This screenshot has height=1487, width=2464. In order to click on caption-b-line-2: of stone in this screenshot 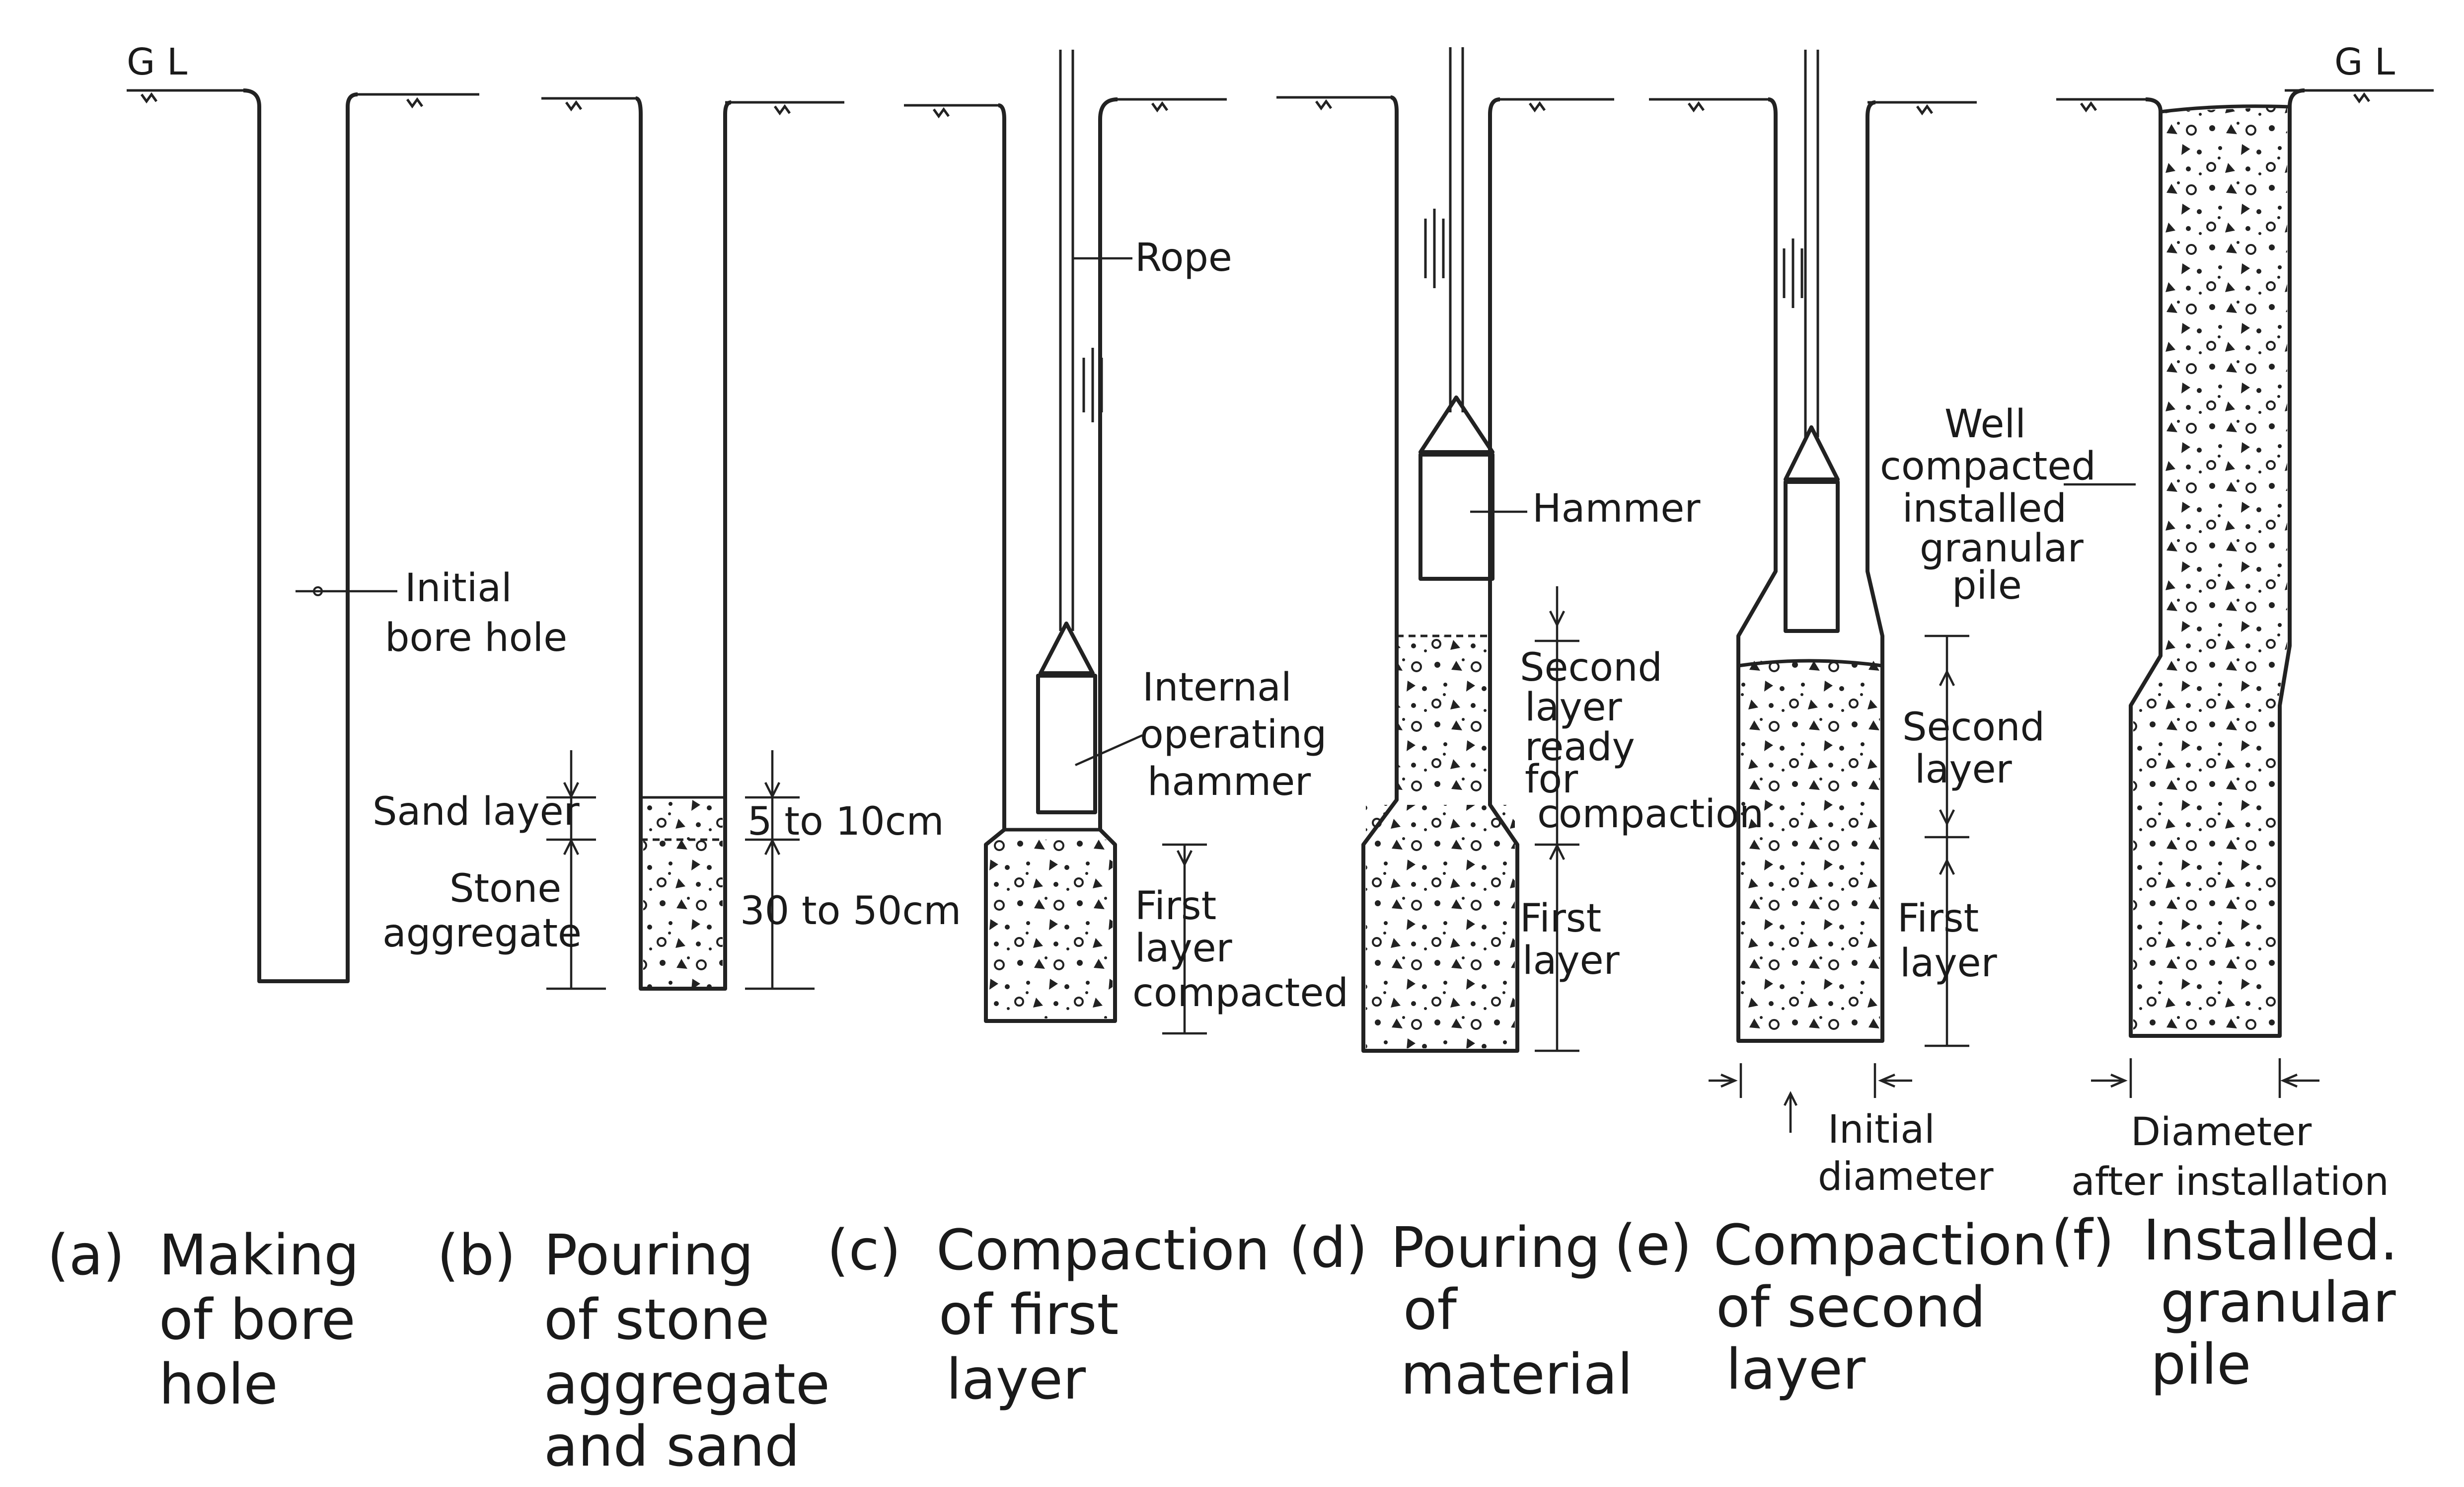, I will do `click(657, 1320)`.